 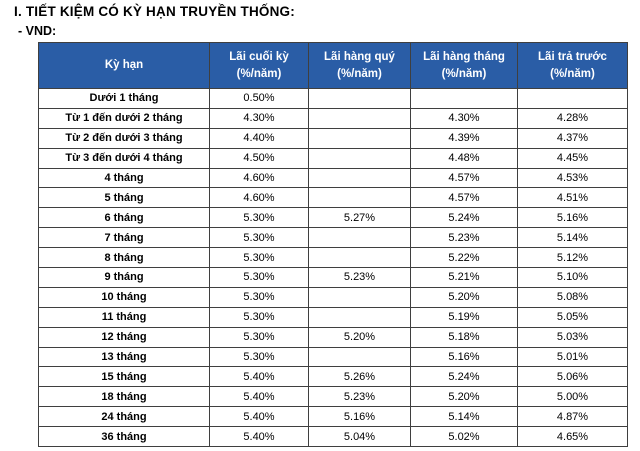 I want to click on term-cell: 12 tháng, so click(x=124, y=337).